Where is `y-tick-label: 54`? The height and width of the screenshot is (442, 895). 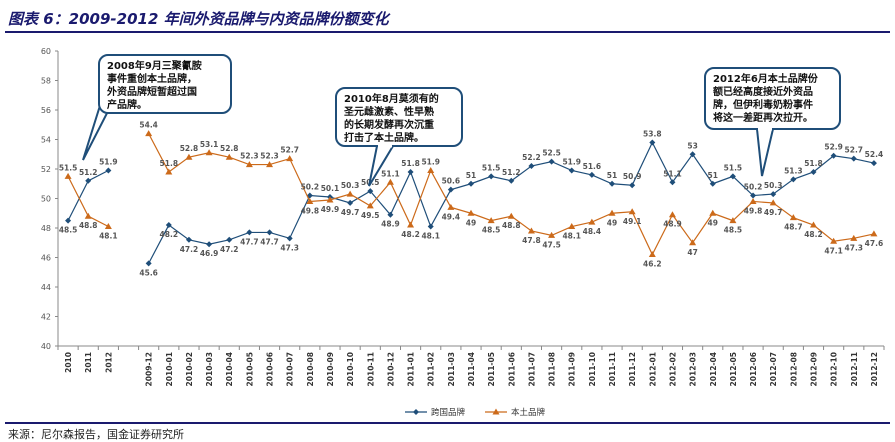 y-tick-label: 54 is located at coordinates (46, 140).